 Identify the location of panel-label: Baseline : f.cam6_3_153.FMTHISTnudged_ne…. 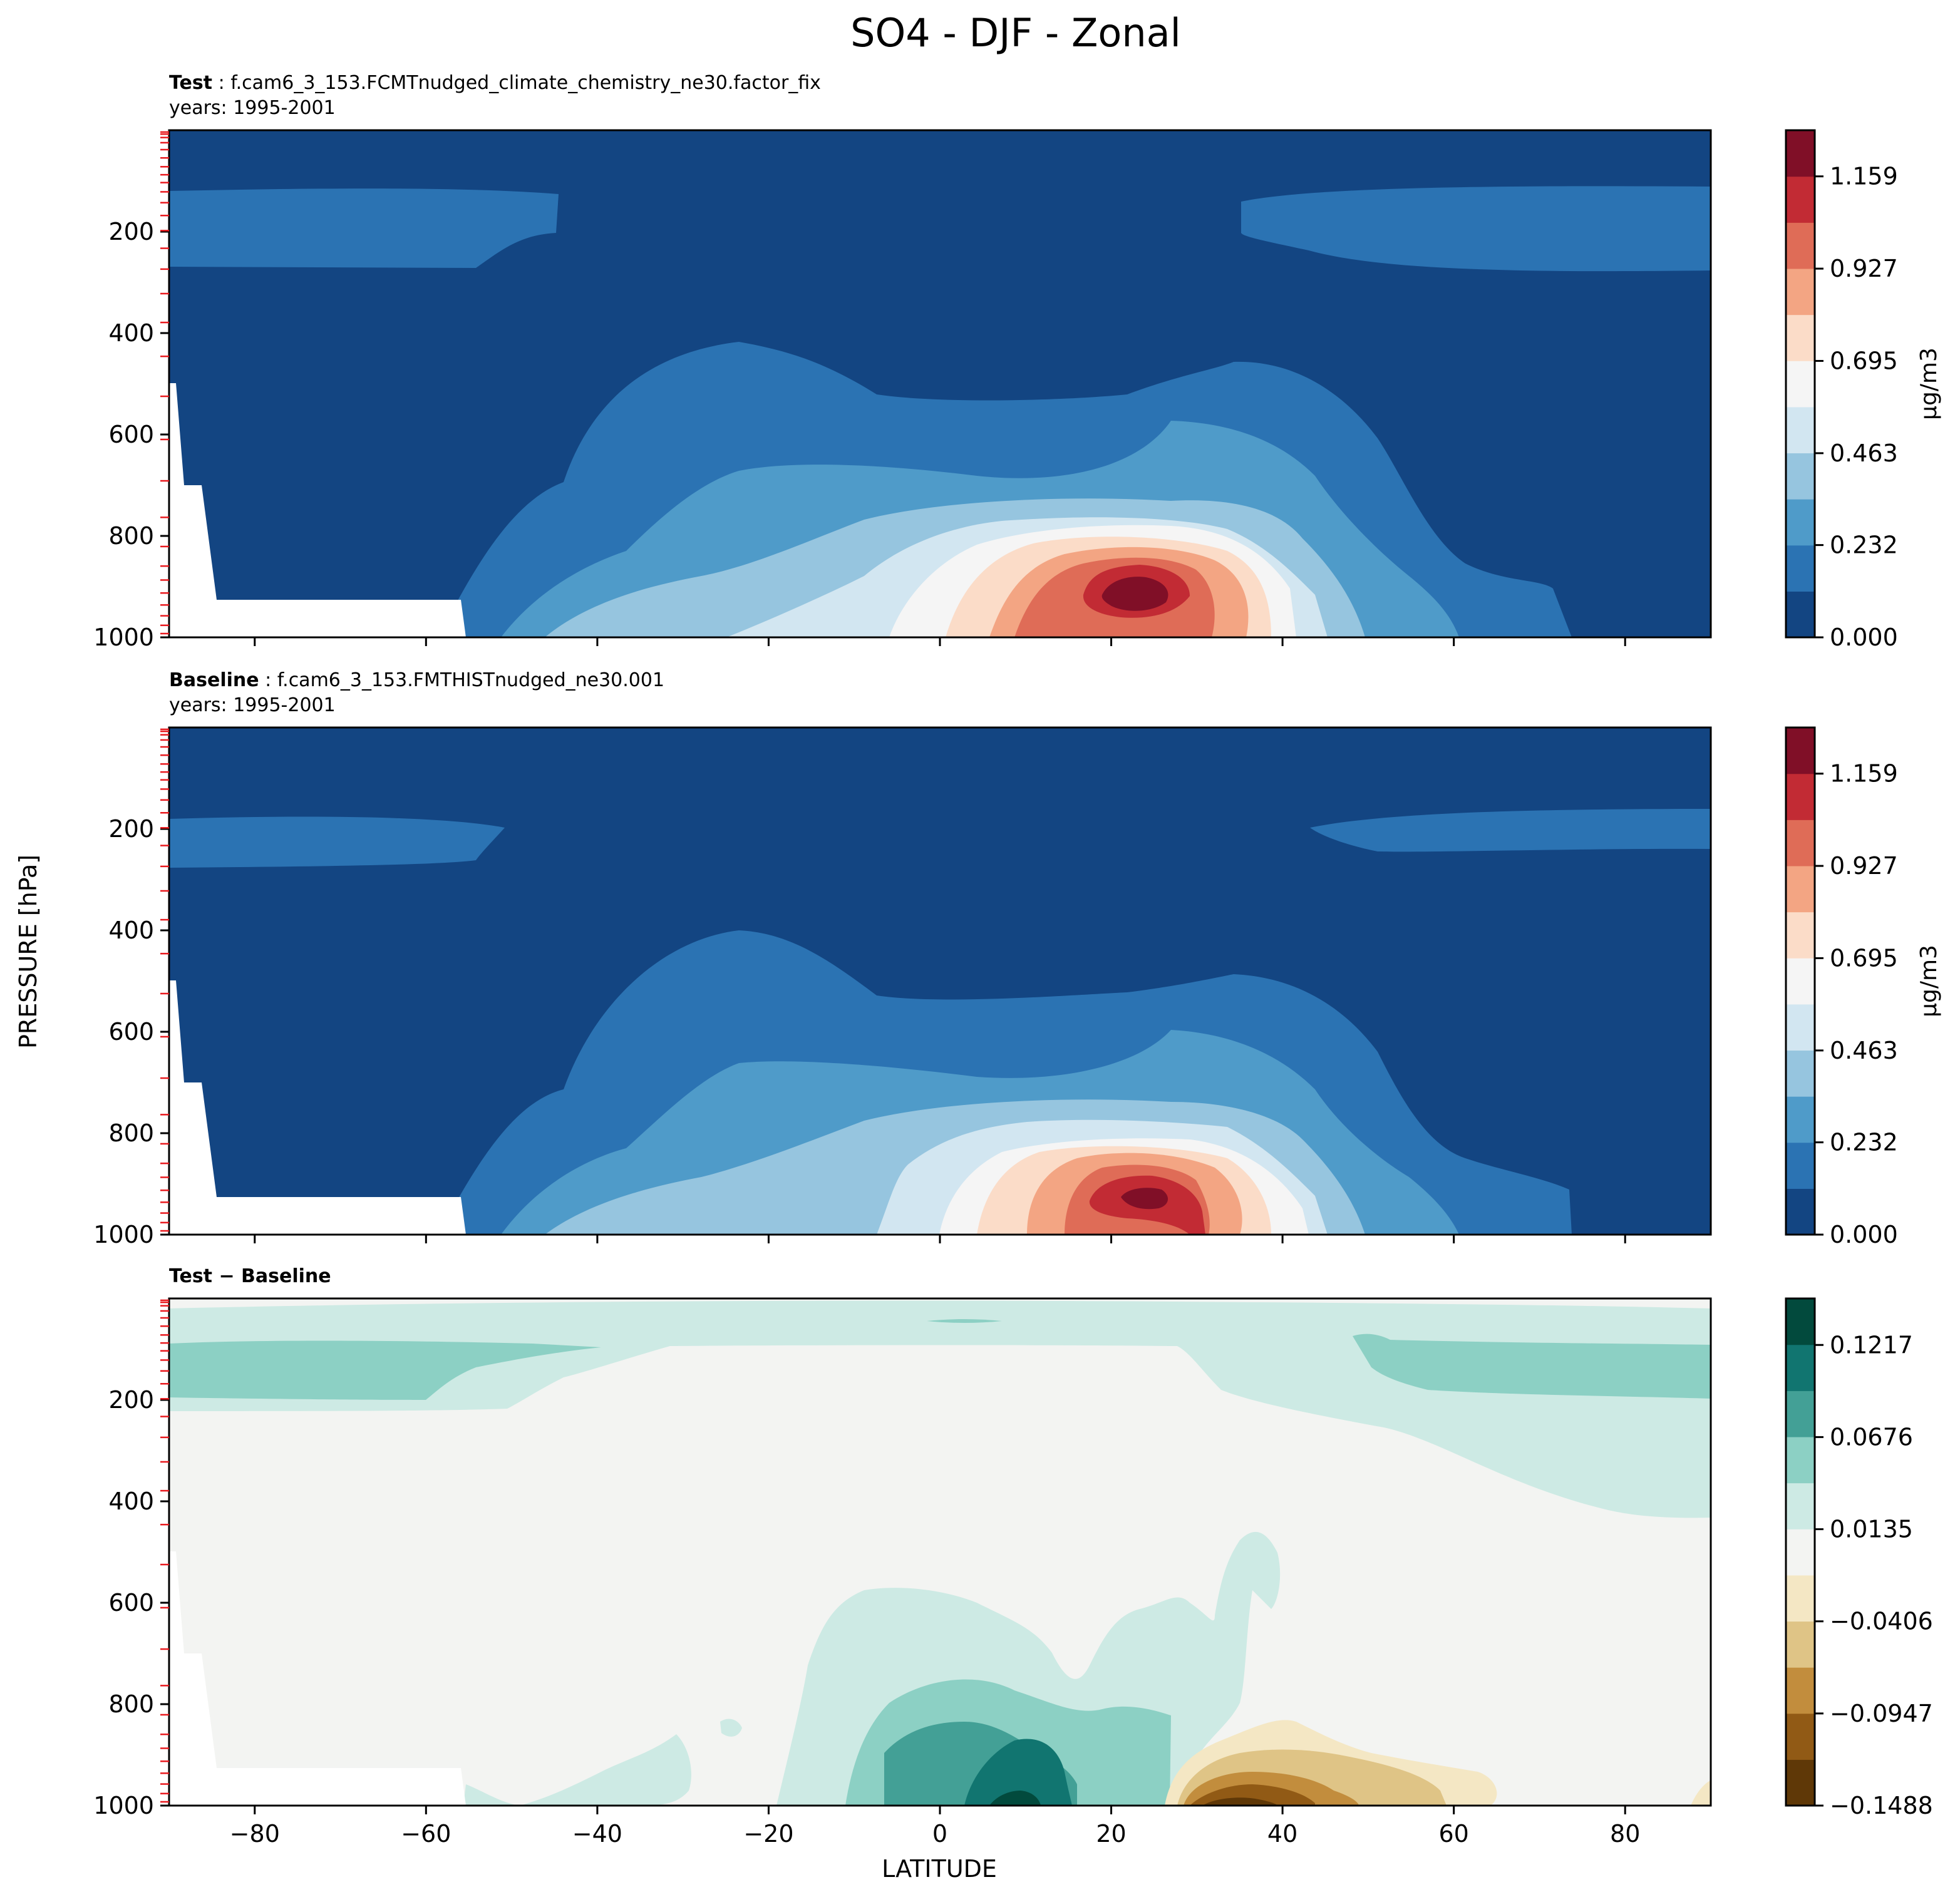
(416, 680).